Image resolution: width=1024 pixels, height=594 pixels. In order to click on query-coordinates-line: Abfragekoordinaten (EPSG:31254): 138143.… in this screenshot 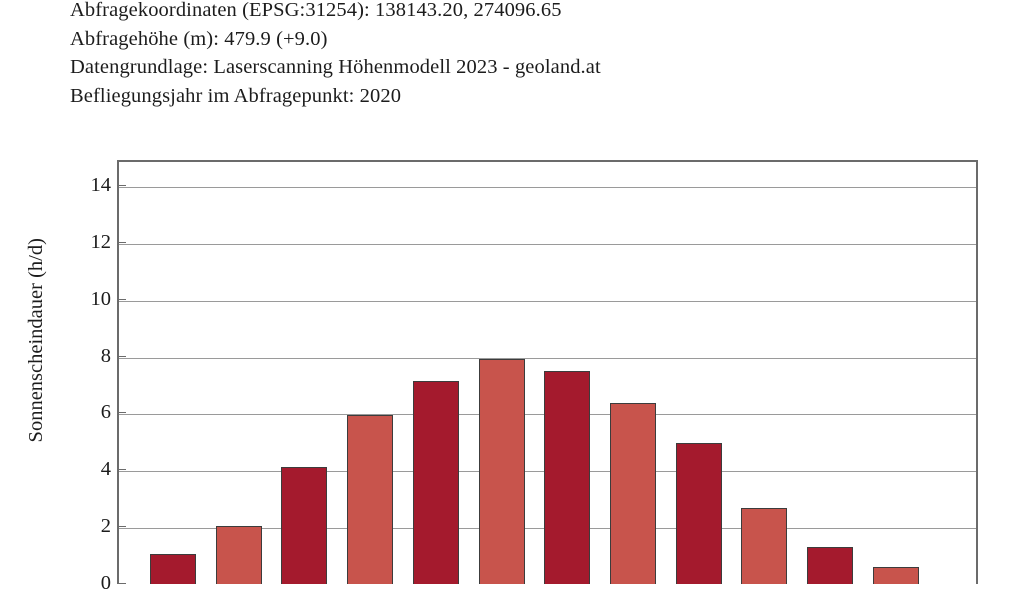, I will do `click(316, 10)`.